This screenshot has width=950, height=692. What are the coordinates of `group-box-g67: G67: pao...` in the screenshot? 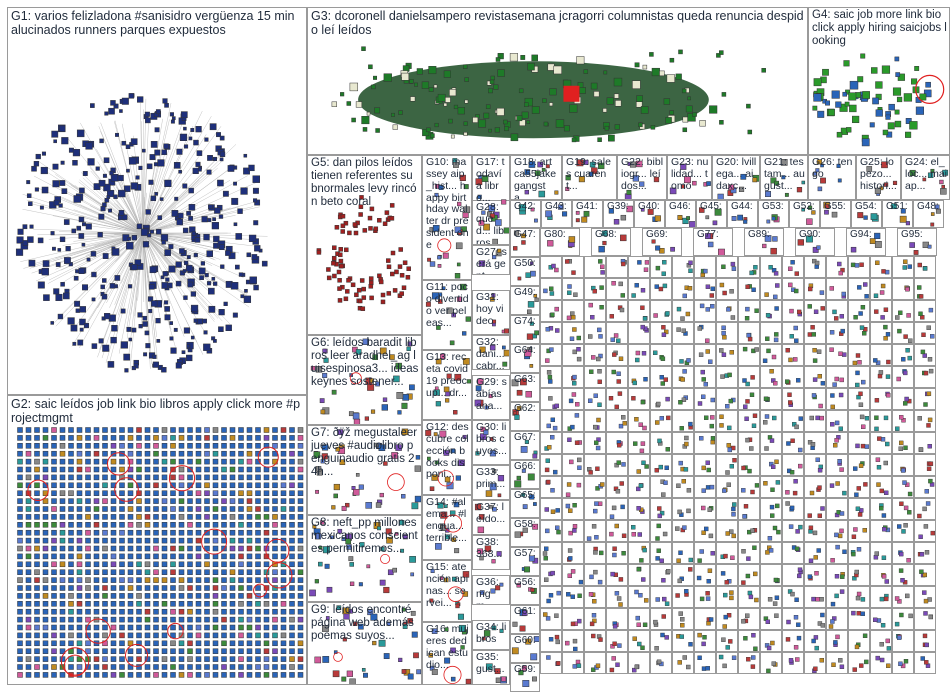 It's located at (525, 445).